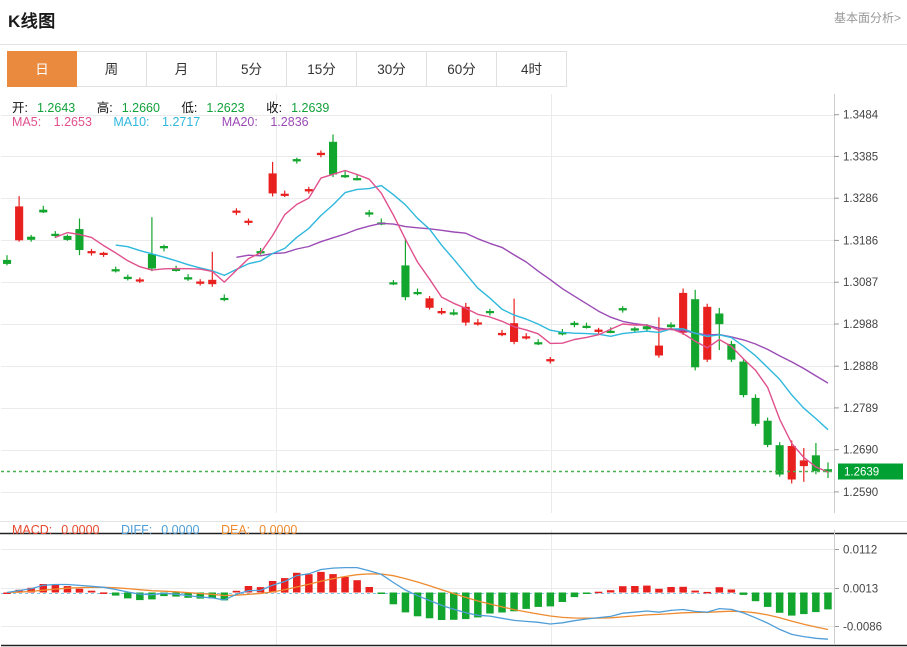 This screenshot has height=647, width=907. What do you see at coordinates (182, 69) in the screenshot?
I see `timeframe-tab-2: 月` at bounding box center [182, 69].